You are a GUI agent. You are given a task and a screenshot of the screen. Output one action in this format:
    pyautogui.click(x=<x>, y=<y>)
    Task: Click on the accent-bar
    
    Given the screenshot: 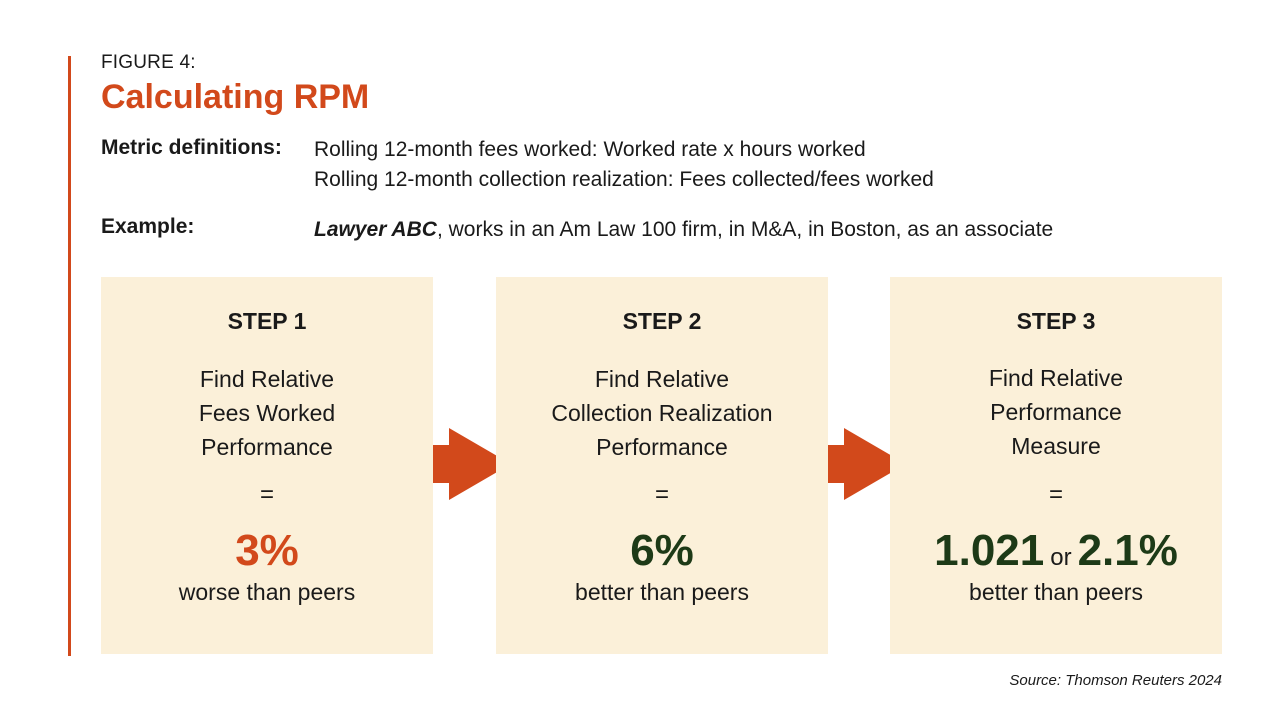 What is the action you would take?
    pyautogui.click(x=69, y=356)
    